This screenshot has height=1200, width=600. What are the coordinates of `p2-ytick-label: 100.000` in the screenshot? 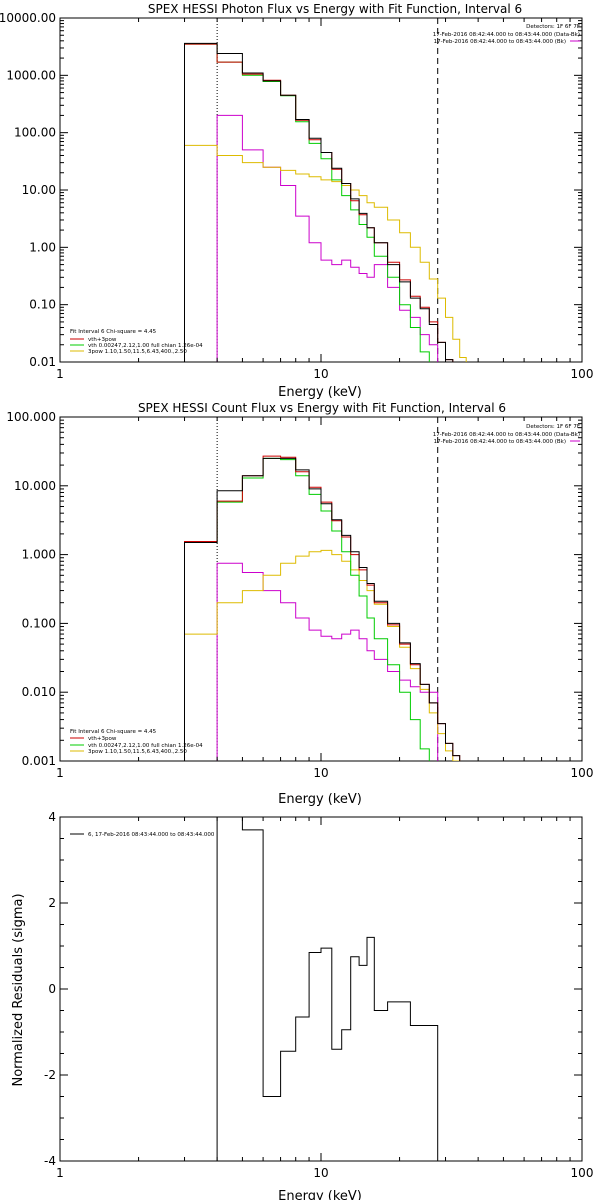 It's located at (31, 417).